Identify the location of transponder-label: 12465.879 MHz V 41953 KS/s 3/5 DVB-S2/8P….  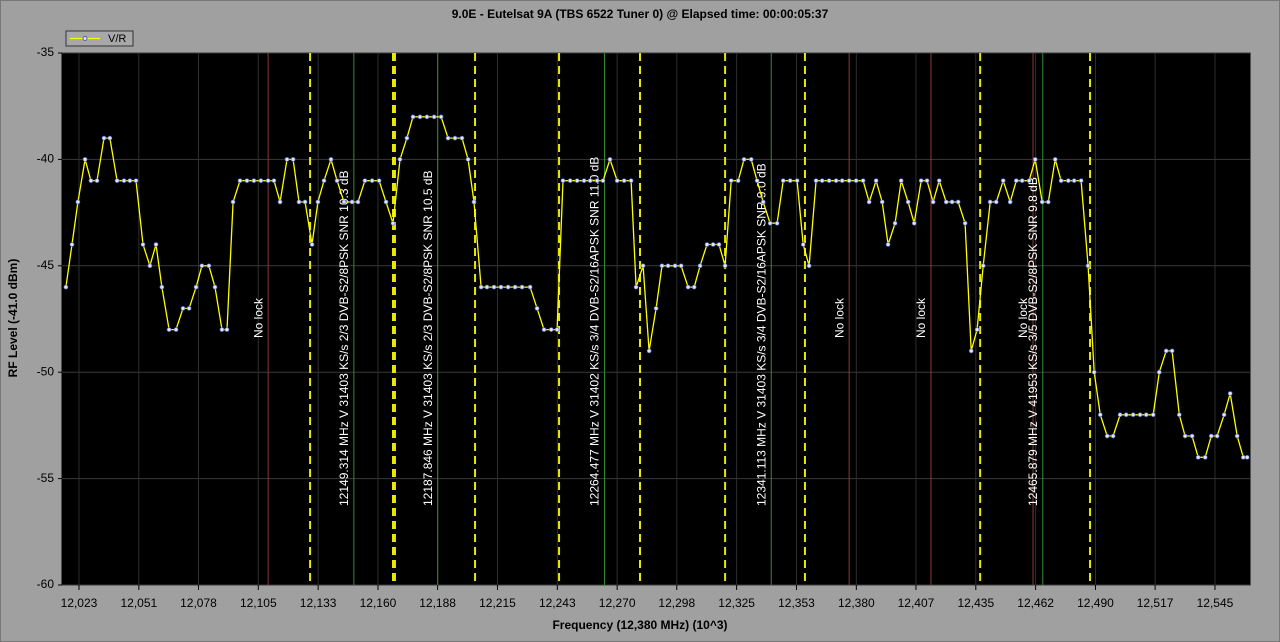
(1033, 341).